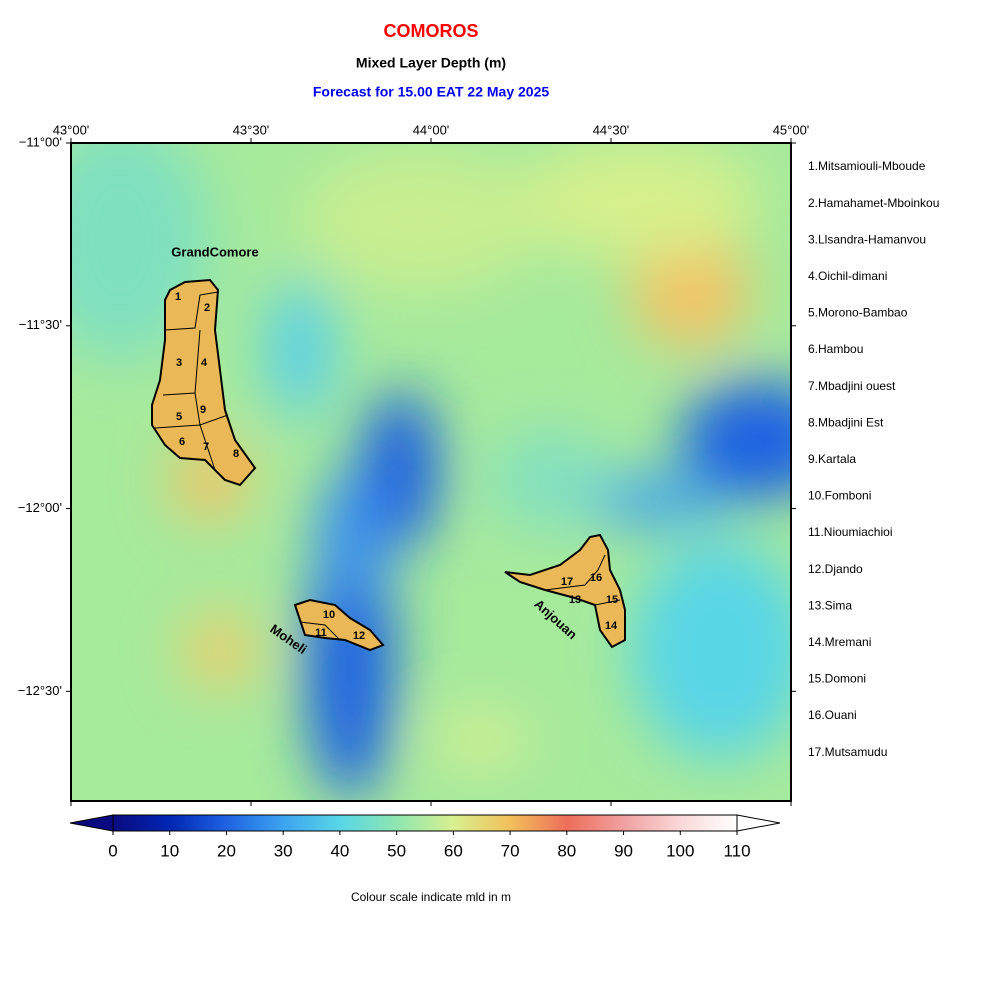 Image resolution: width=1000 pixels, height=1000 pixels. Describe the element at coordinates (359, 636) in the screenshot. I see `region-number: 12` at that location.